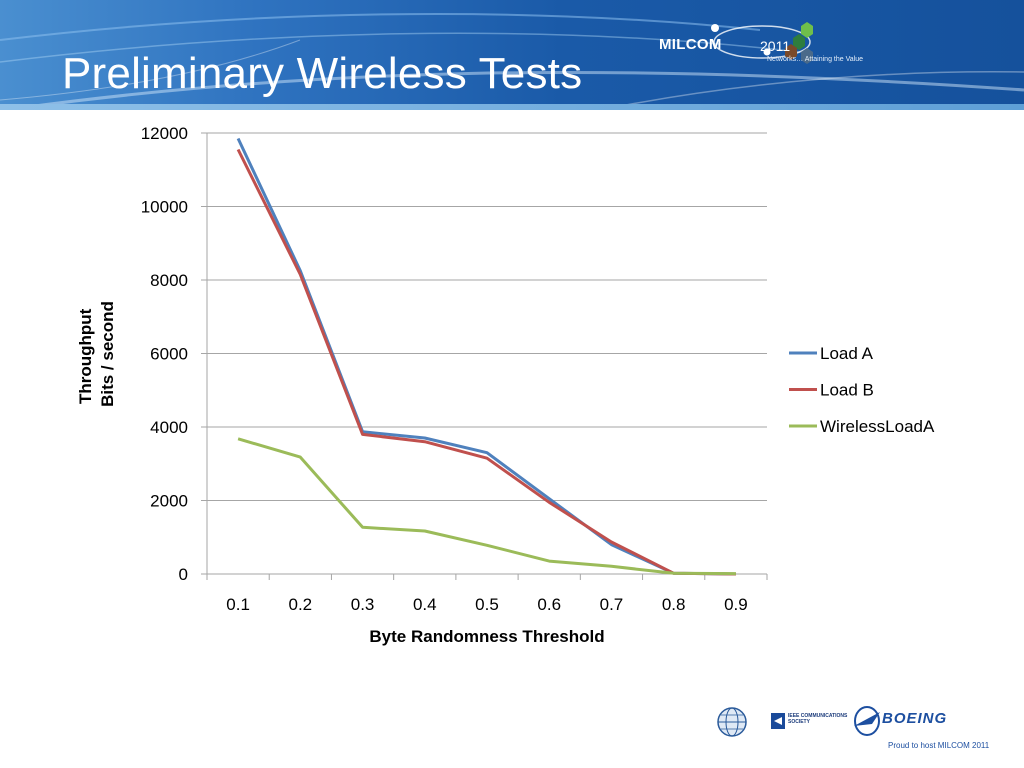  Describe the element at coordinates (486, 636) in the screenshot. I see `x-axis-title: Byte Randomness Threshold` at that location.